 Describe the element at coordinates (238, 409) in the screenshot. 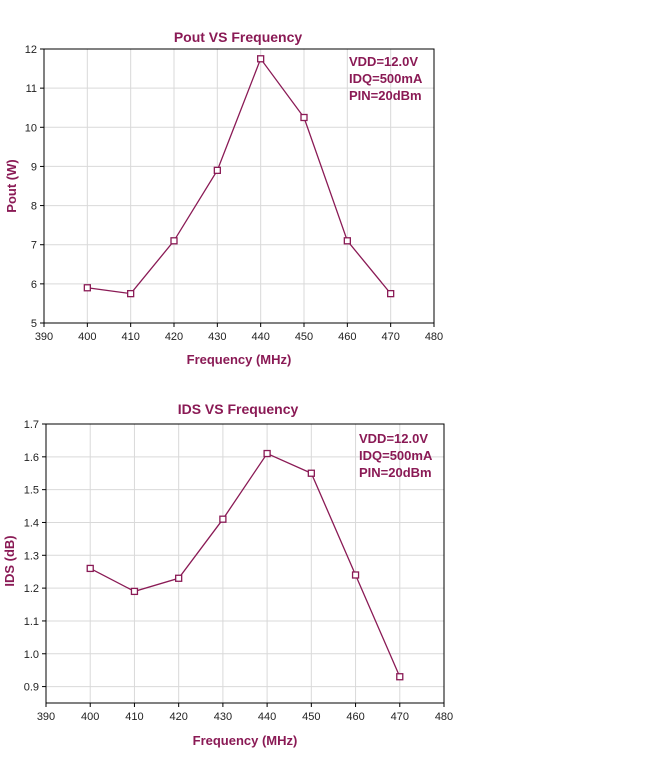

I see `chart-title: IDS VS Frequency` at that location.